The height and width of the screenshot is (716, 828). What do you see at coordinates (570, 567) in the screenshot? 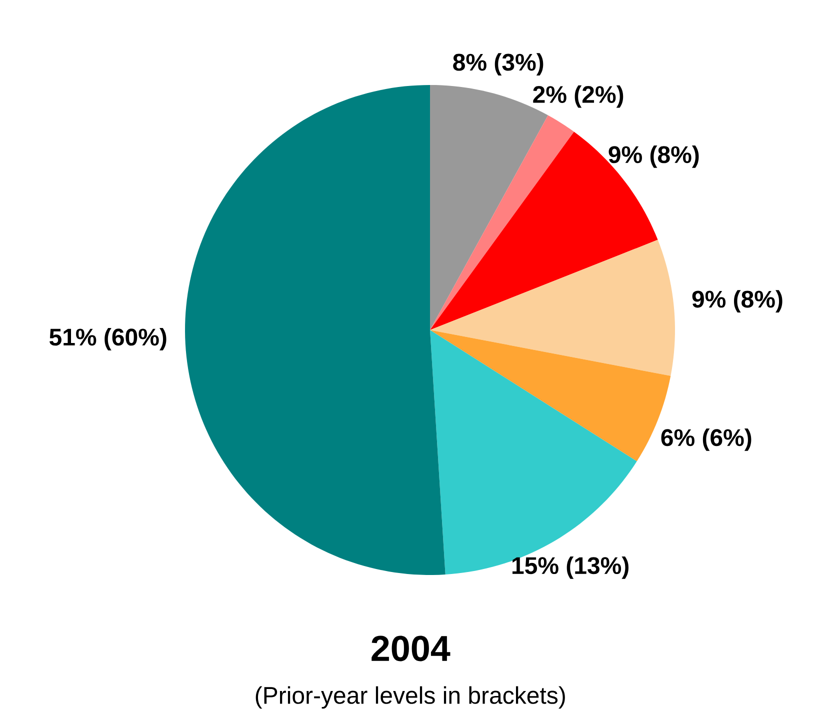
I see `data-label: 15% (13%)` at bounding box center [570, 567].